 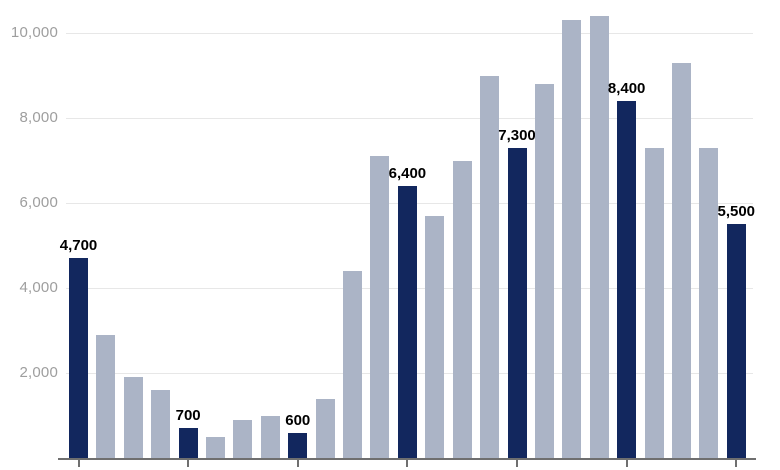 I want to click on y-axis-tick-label: 2,000, so click(x=38, y=372).